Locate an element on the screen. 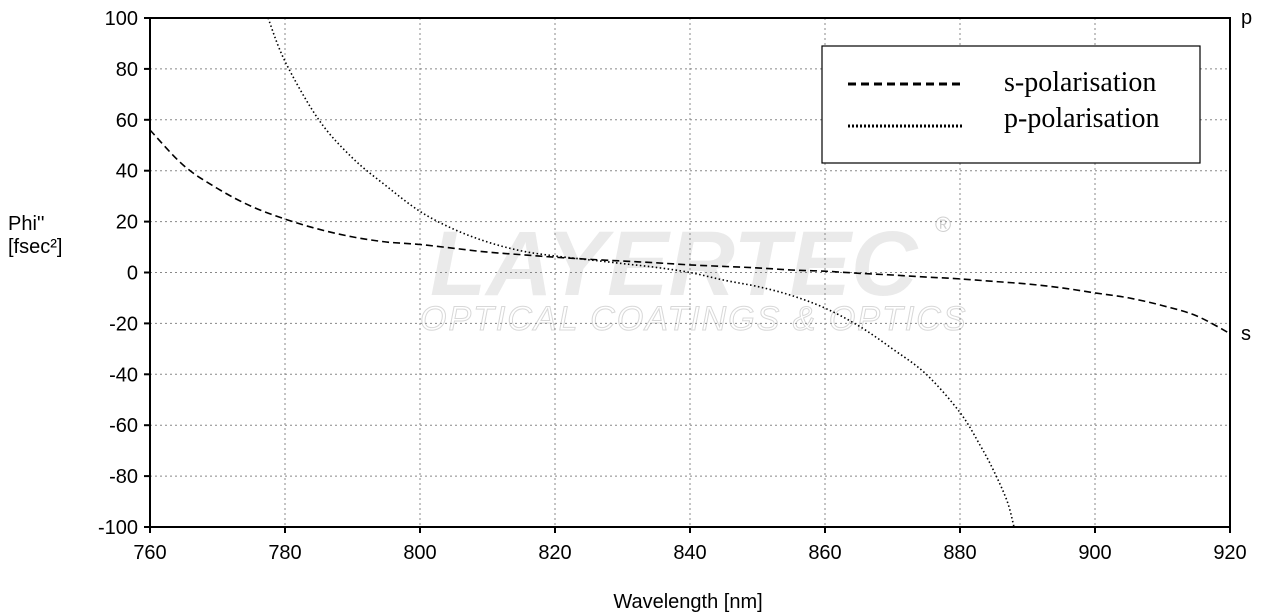 The width and height of the screenshot is (1268, 616). y-tick-label: 100 is located at coordinates (121, 19).